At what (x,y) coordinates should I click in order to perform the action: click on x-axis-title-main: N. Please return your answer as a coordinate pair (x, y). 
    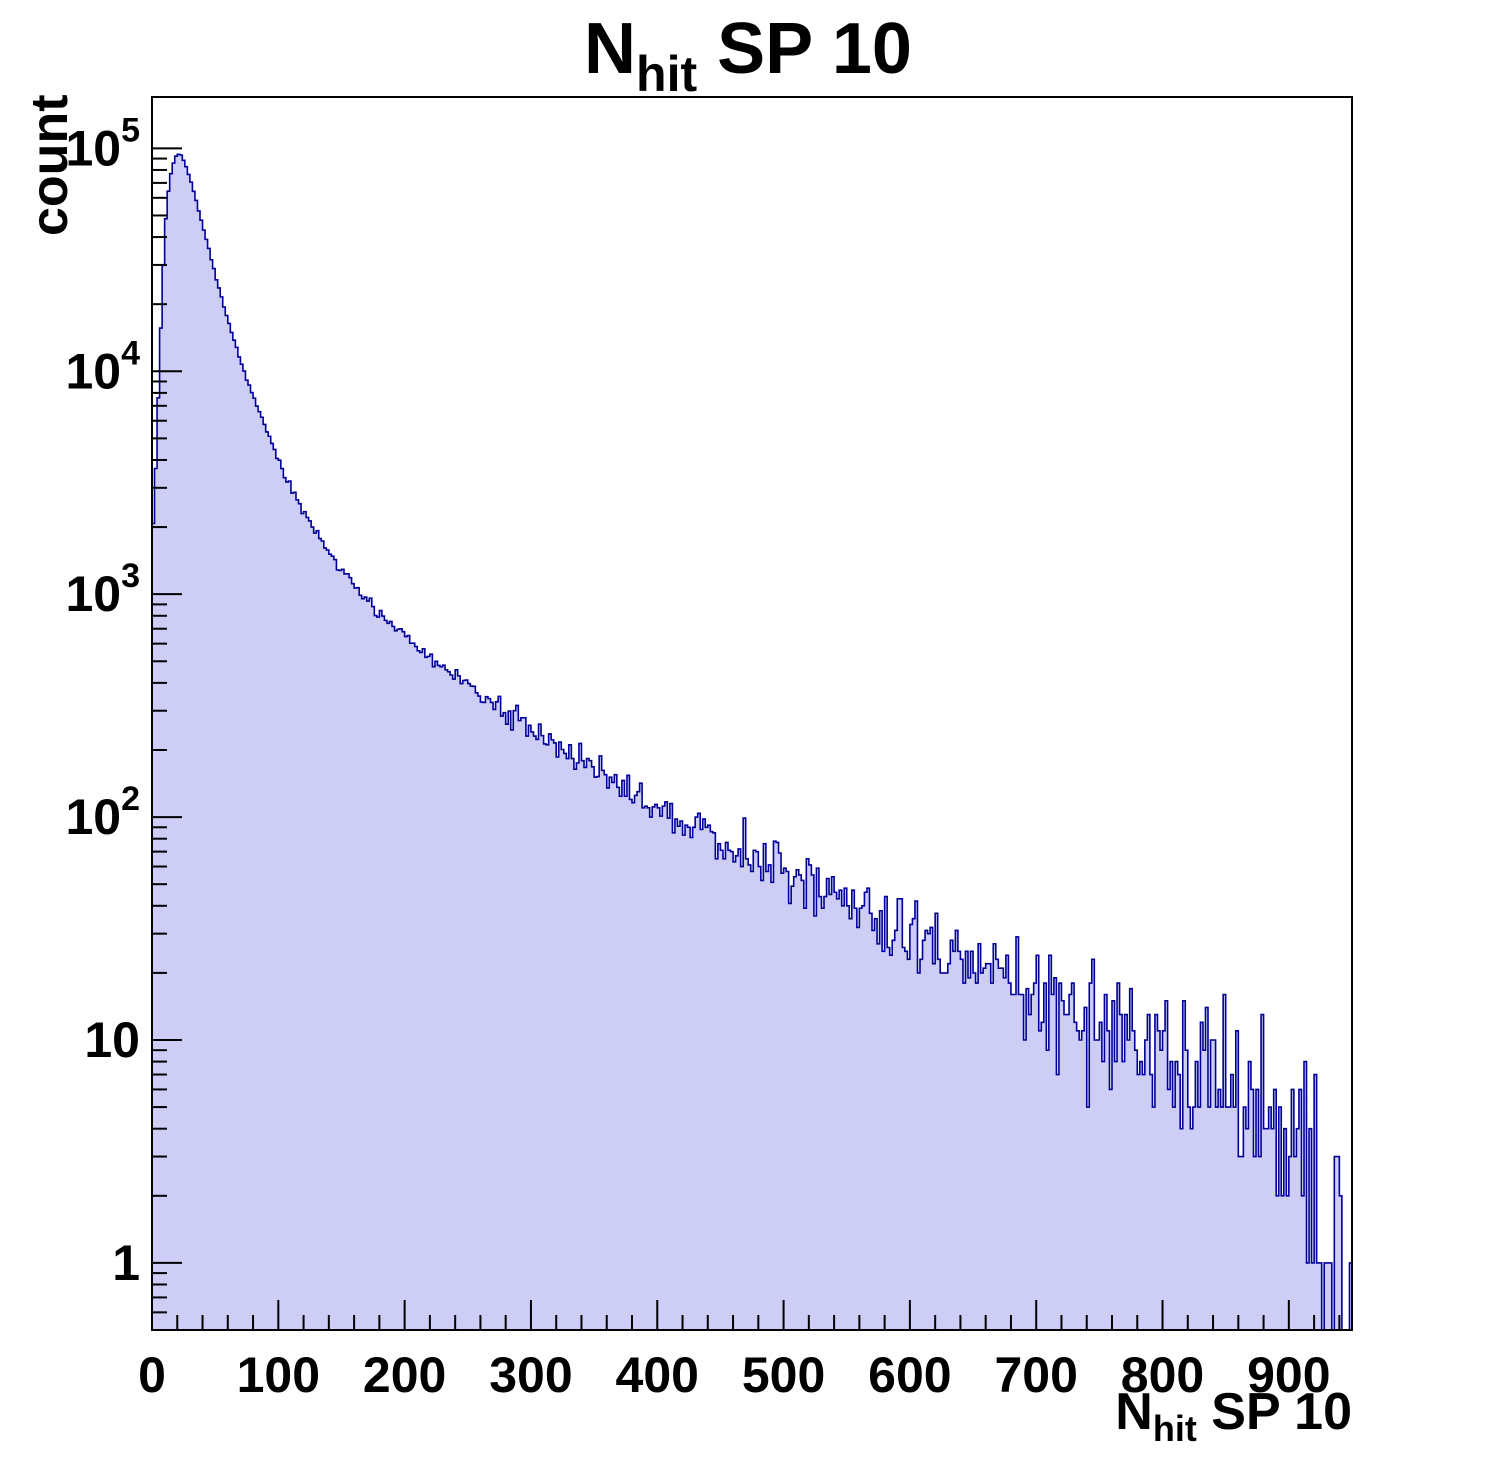
    Looking at the image, I should click on (1134, 1412).